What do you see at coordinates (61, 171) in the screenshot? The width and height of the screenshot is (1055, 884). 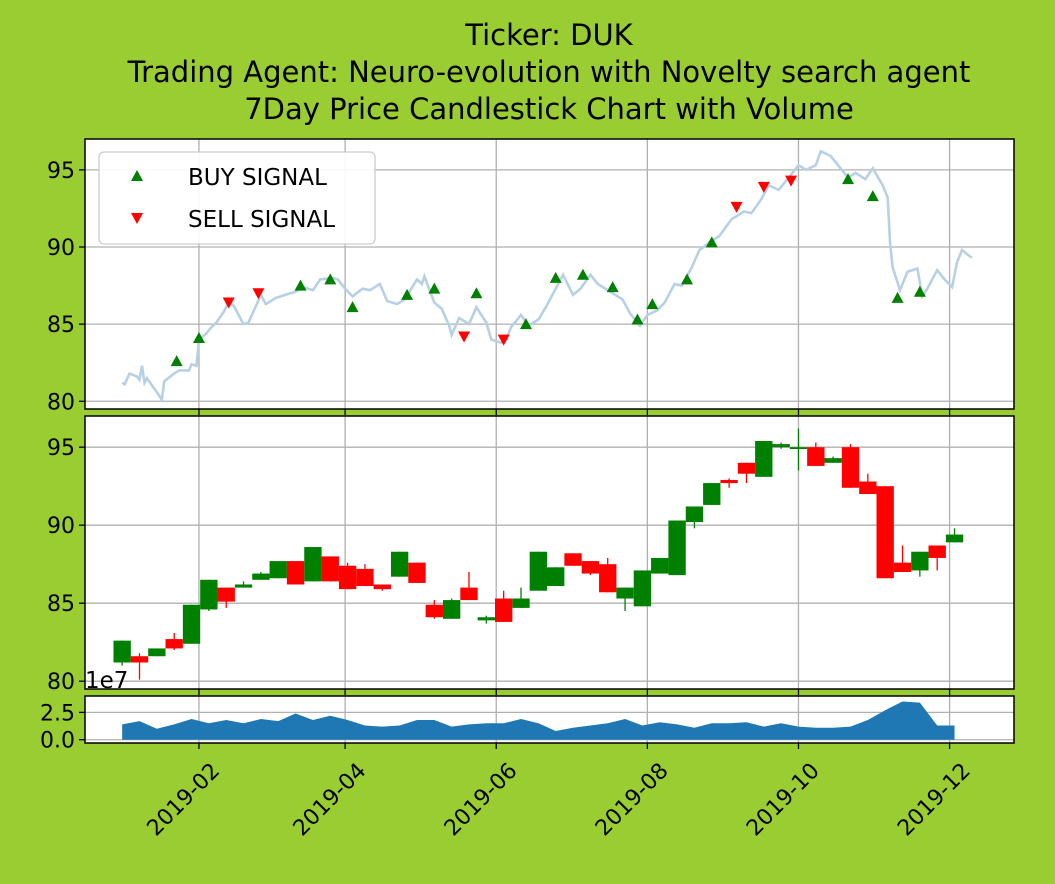 I see `price-ytick-label: 95` at bounding box center [61, 171].